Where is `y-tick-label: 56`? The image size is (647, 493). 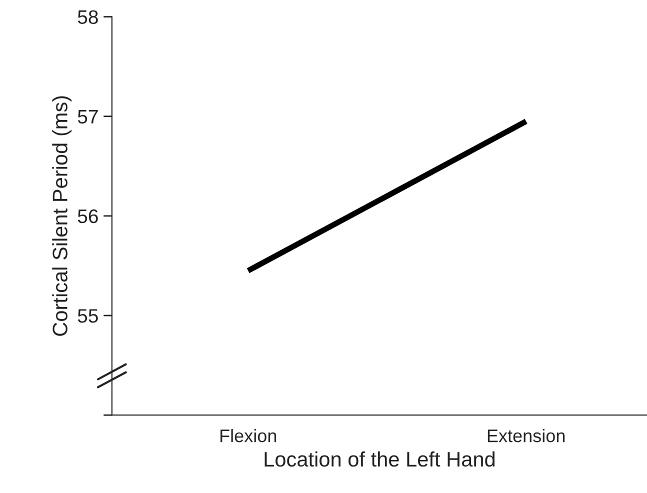
y-tick-label: 56 is located at coordinates (88, 216).